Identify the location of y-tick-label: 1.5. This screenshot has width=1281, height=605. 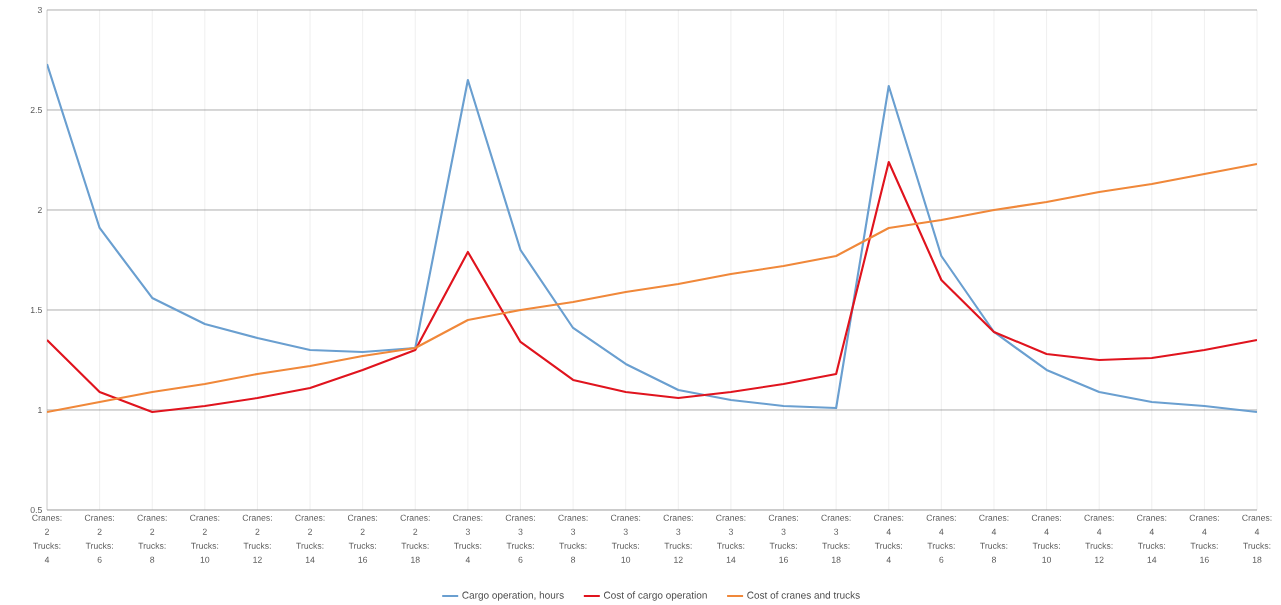
(36, 310).